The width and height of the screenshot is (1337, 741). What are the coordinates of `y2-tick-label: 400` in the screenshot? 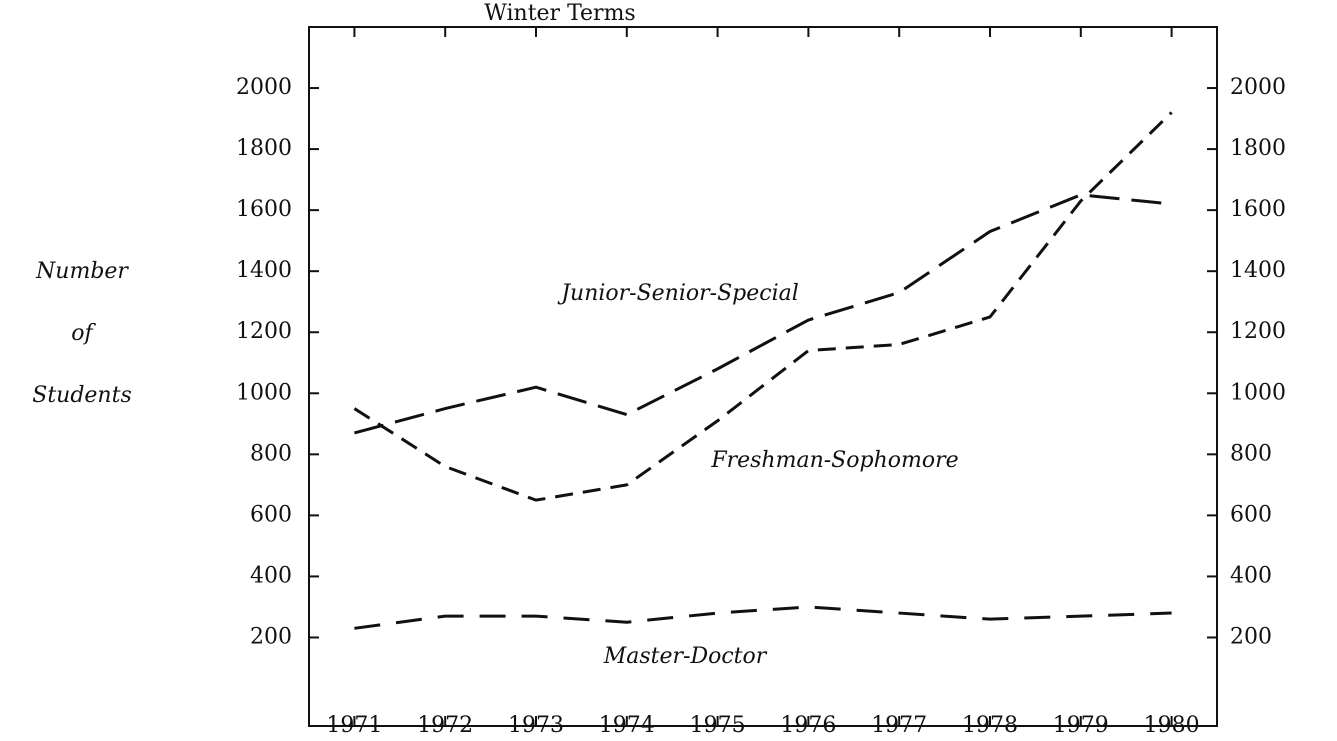 It's located at (1251, 575).